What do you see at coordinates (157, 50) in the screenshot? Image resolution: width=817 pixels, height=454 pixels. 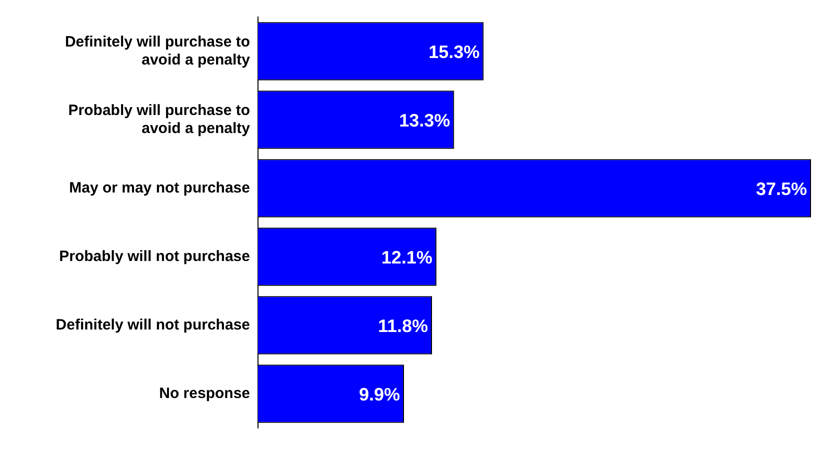 I see `y-tick-label: Definitely will purchase to avoid a penalty` at bounding box center [157, 50].